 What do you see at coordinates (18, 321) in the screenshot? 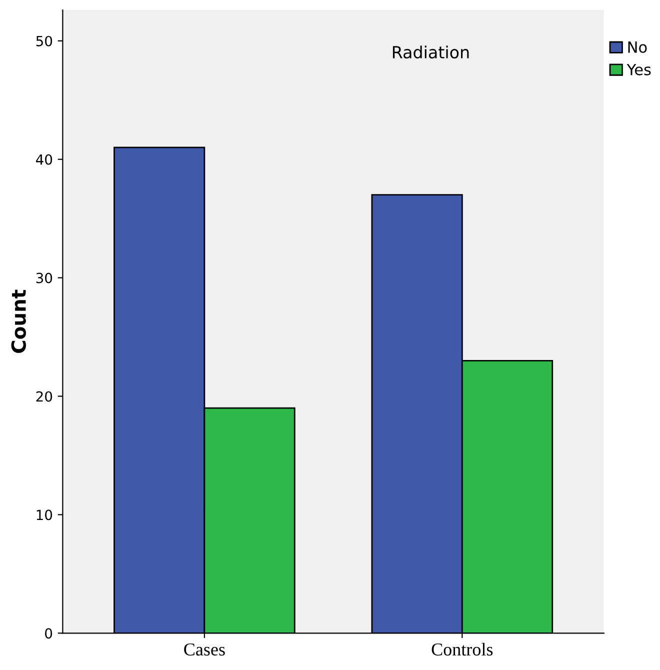
I see `y-axis-title: Count` at bounding box center [18, 321].